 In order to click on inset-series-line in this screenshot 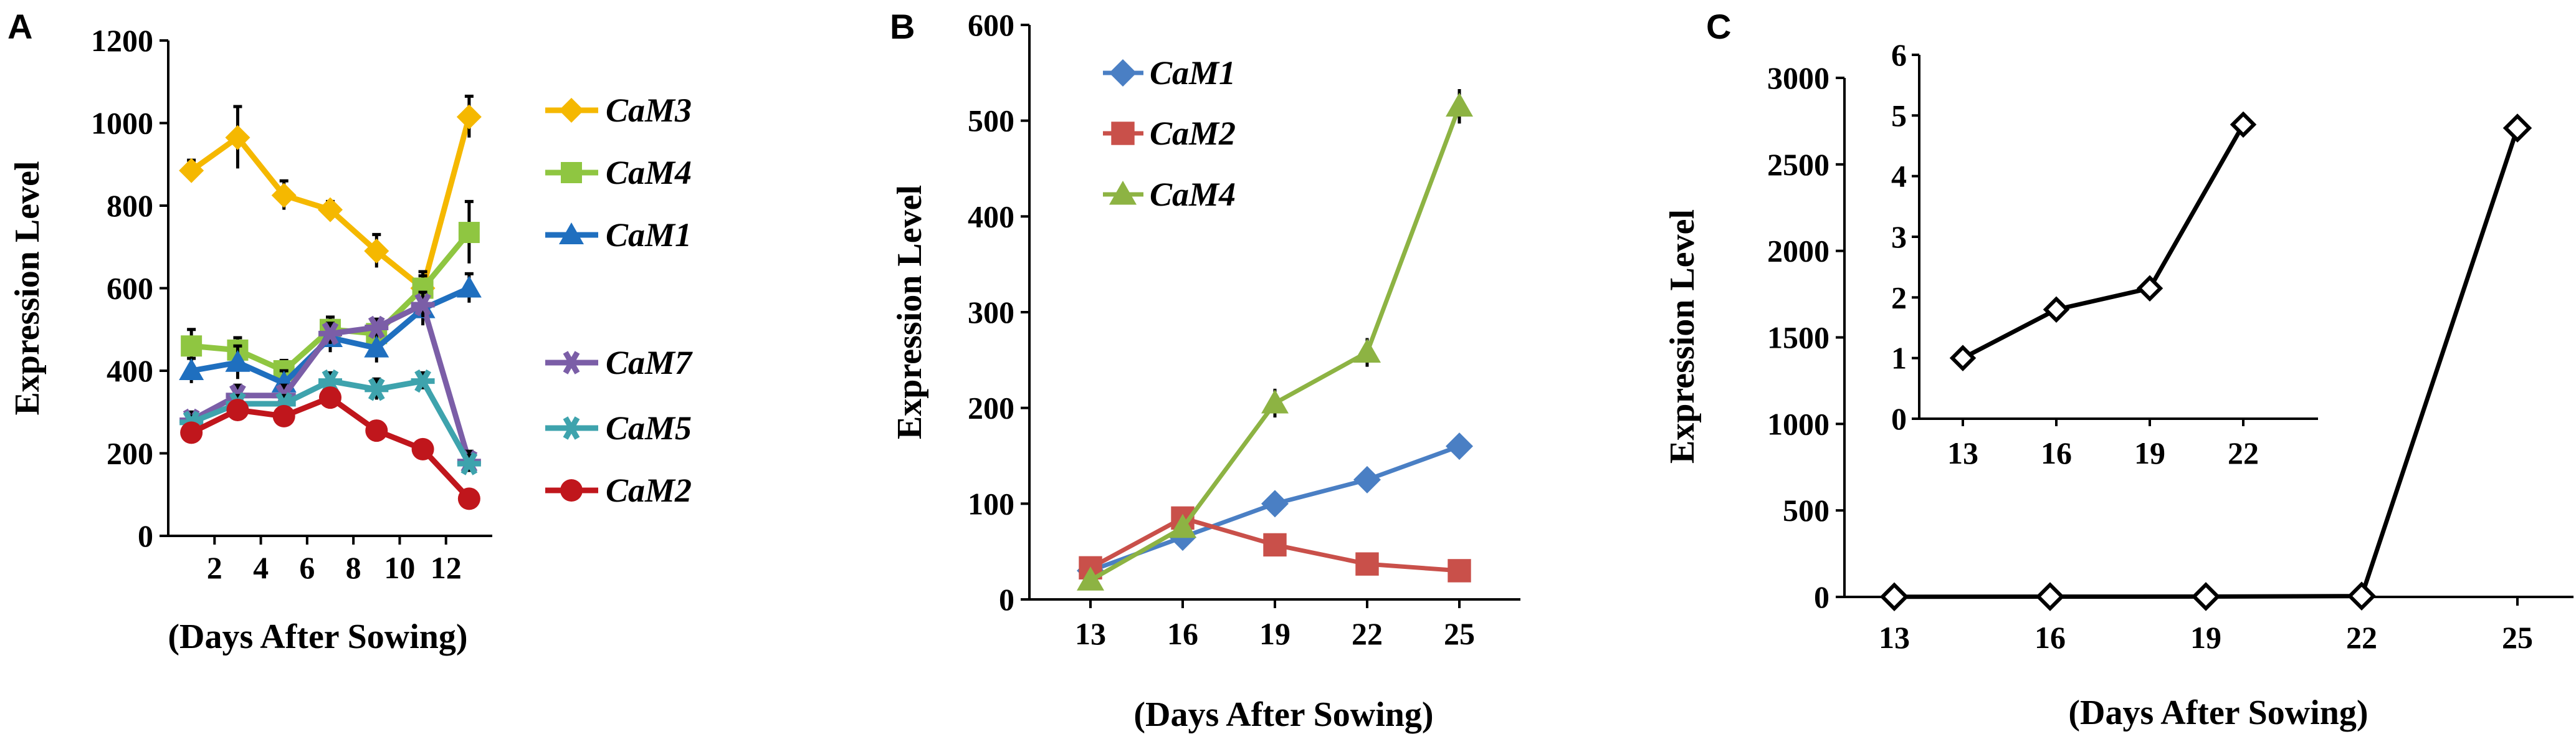, I will do `click(2104, 241)`.